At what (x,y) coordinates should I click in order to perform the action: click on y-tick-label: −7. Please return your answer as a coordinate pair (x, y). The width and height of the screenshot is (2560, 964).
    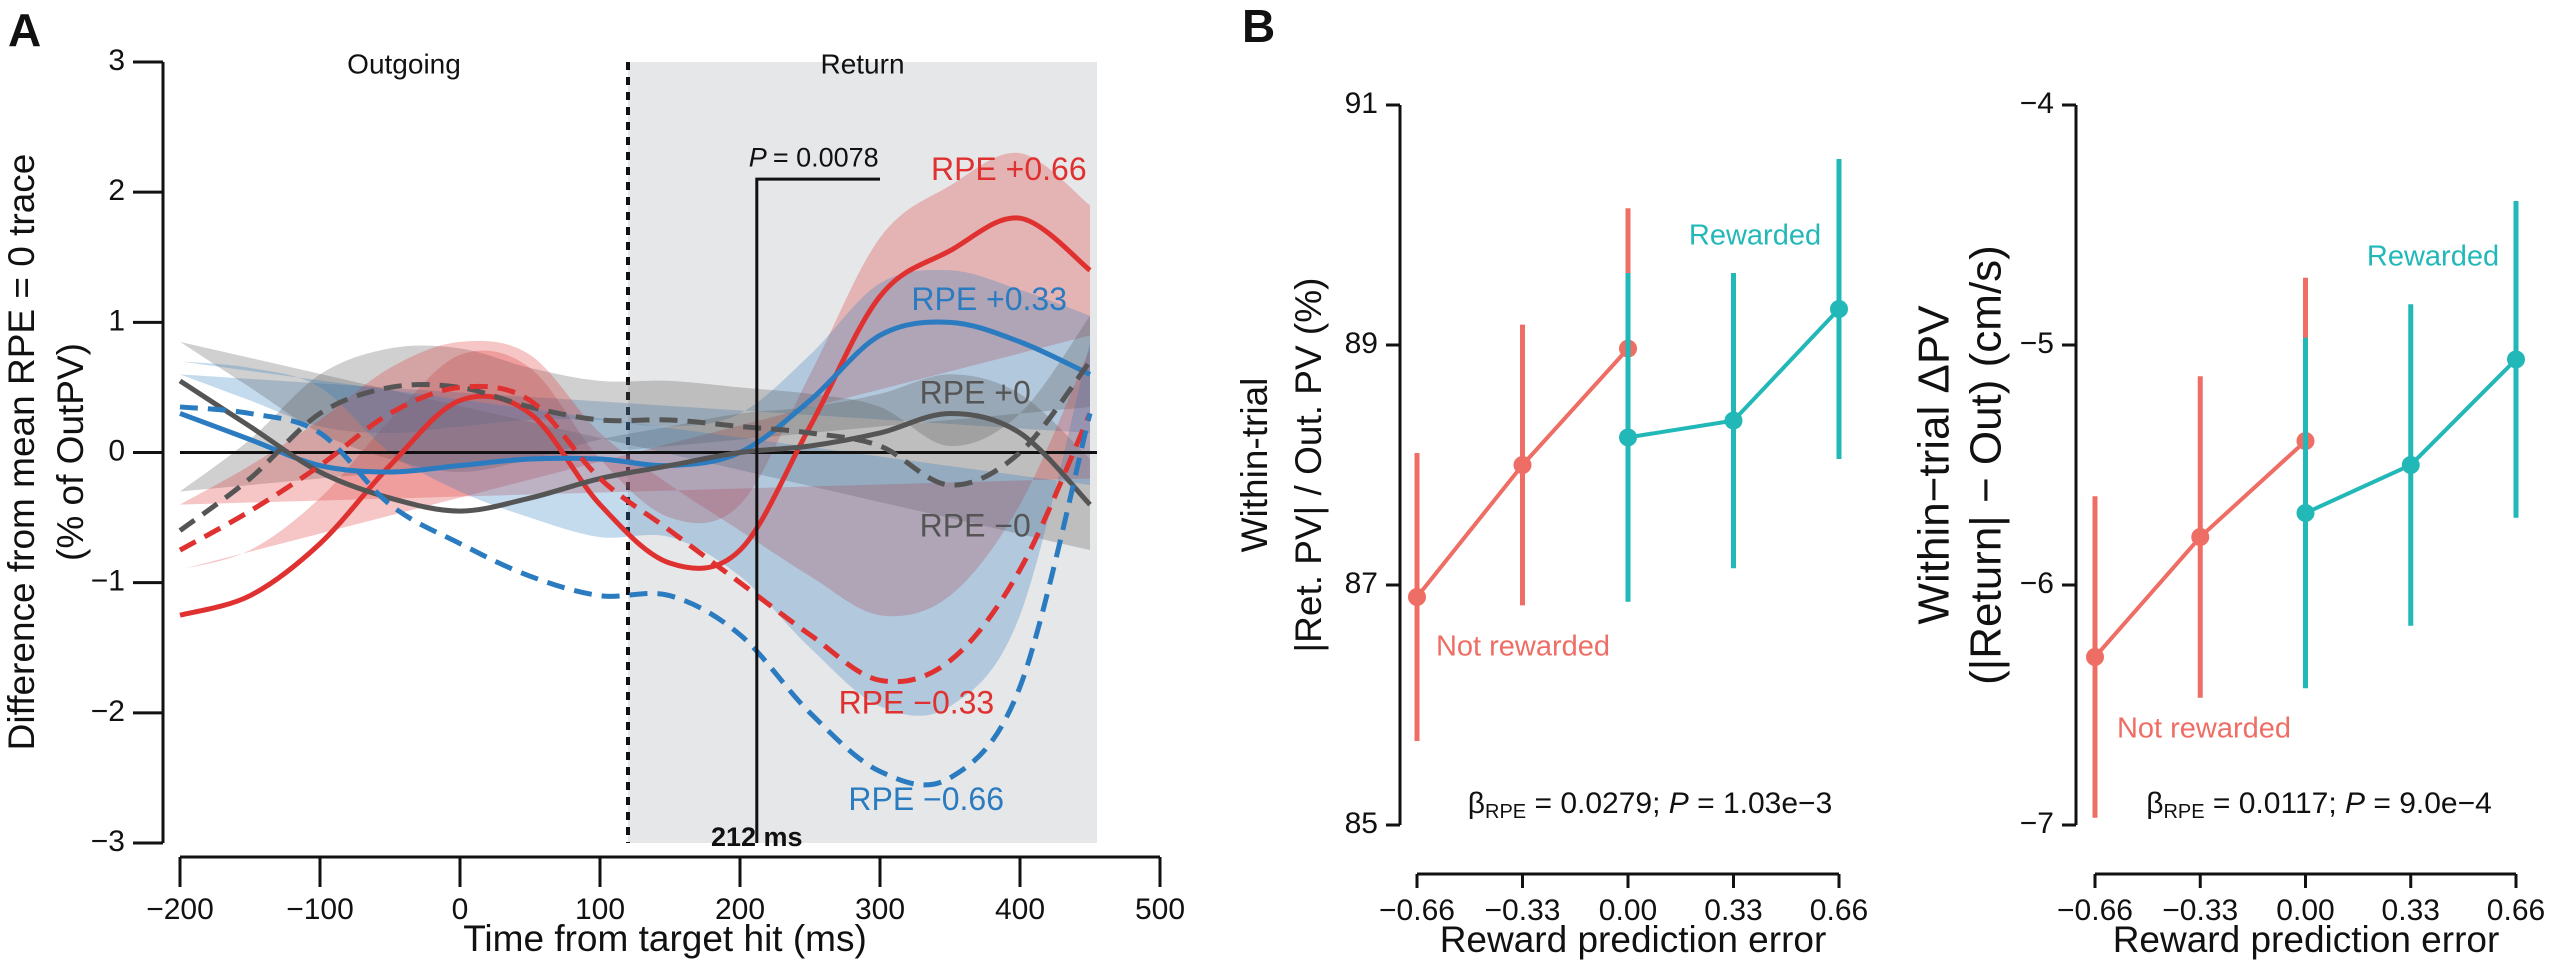
    Looking at the image, I should click on (2037, 823).